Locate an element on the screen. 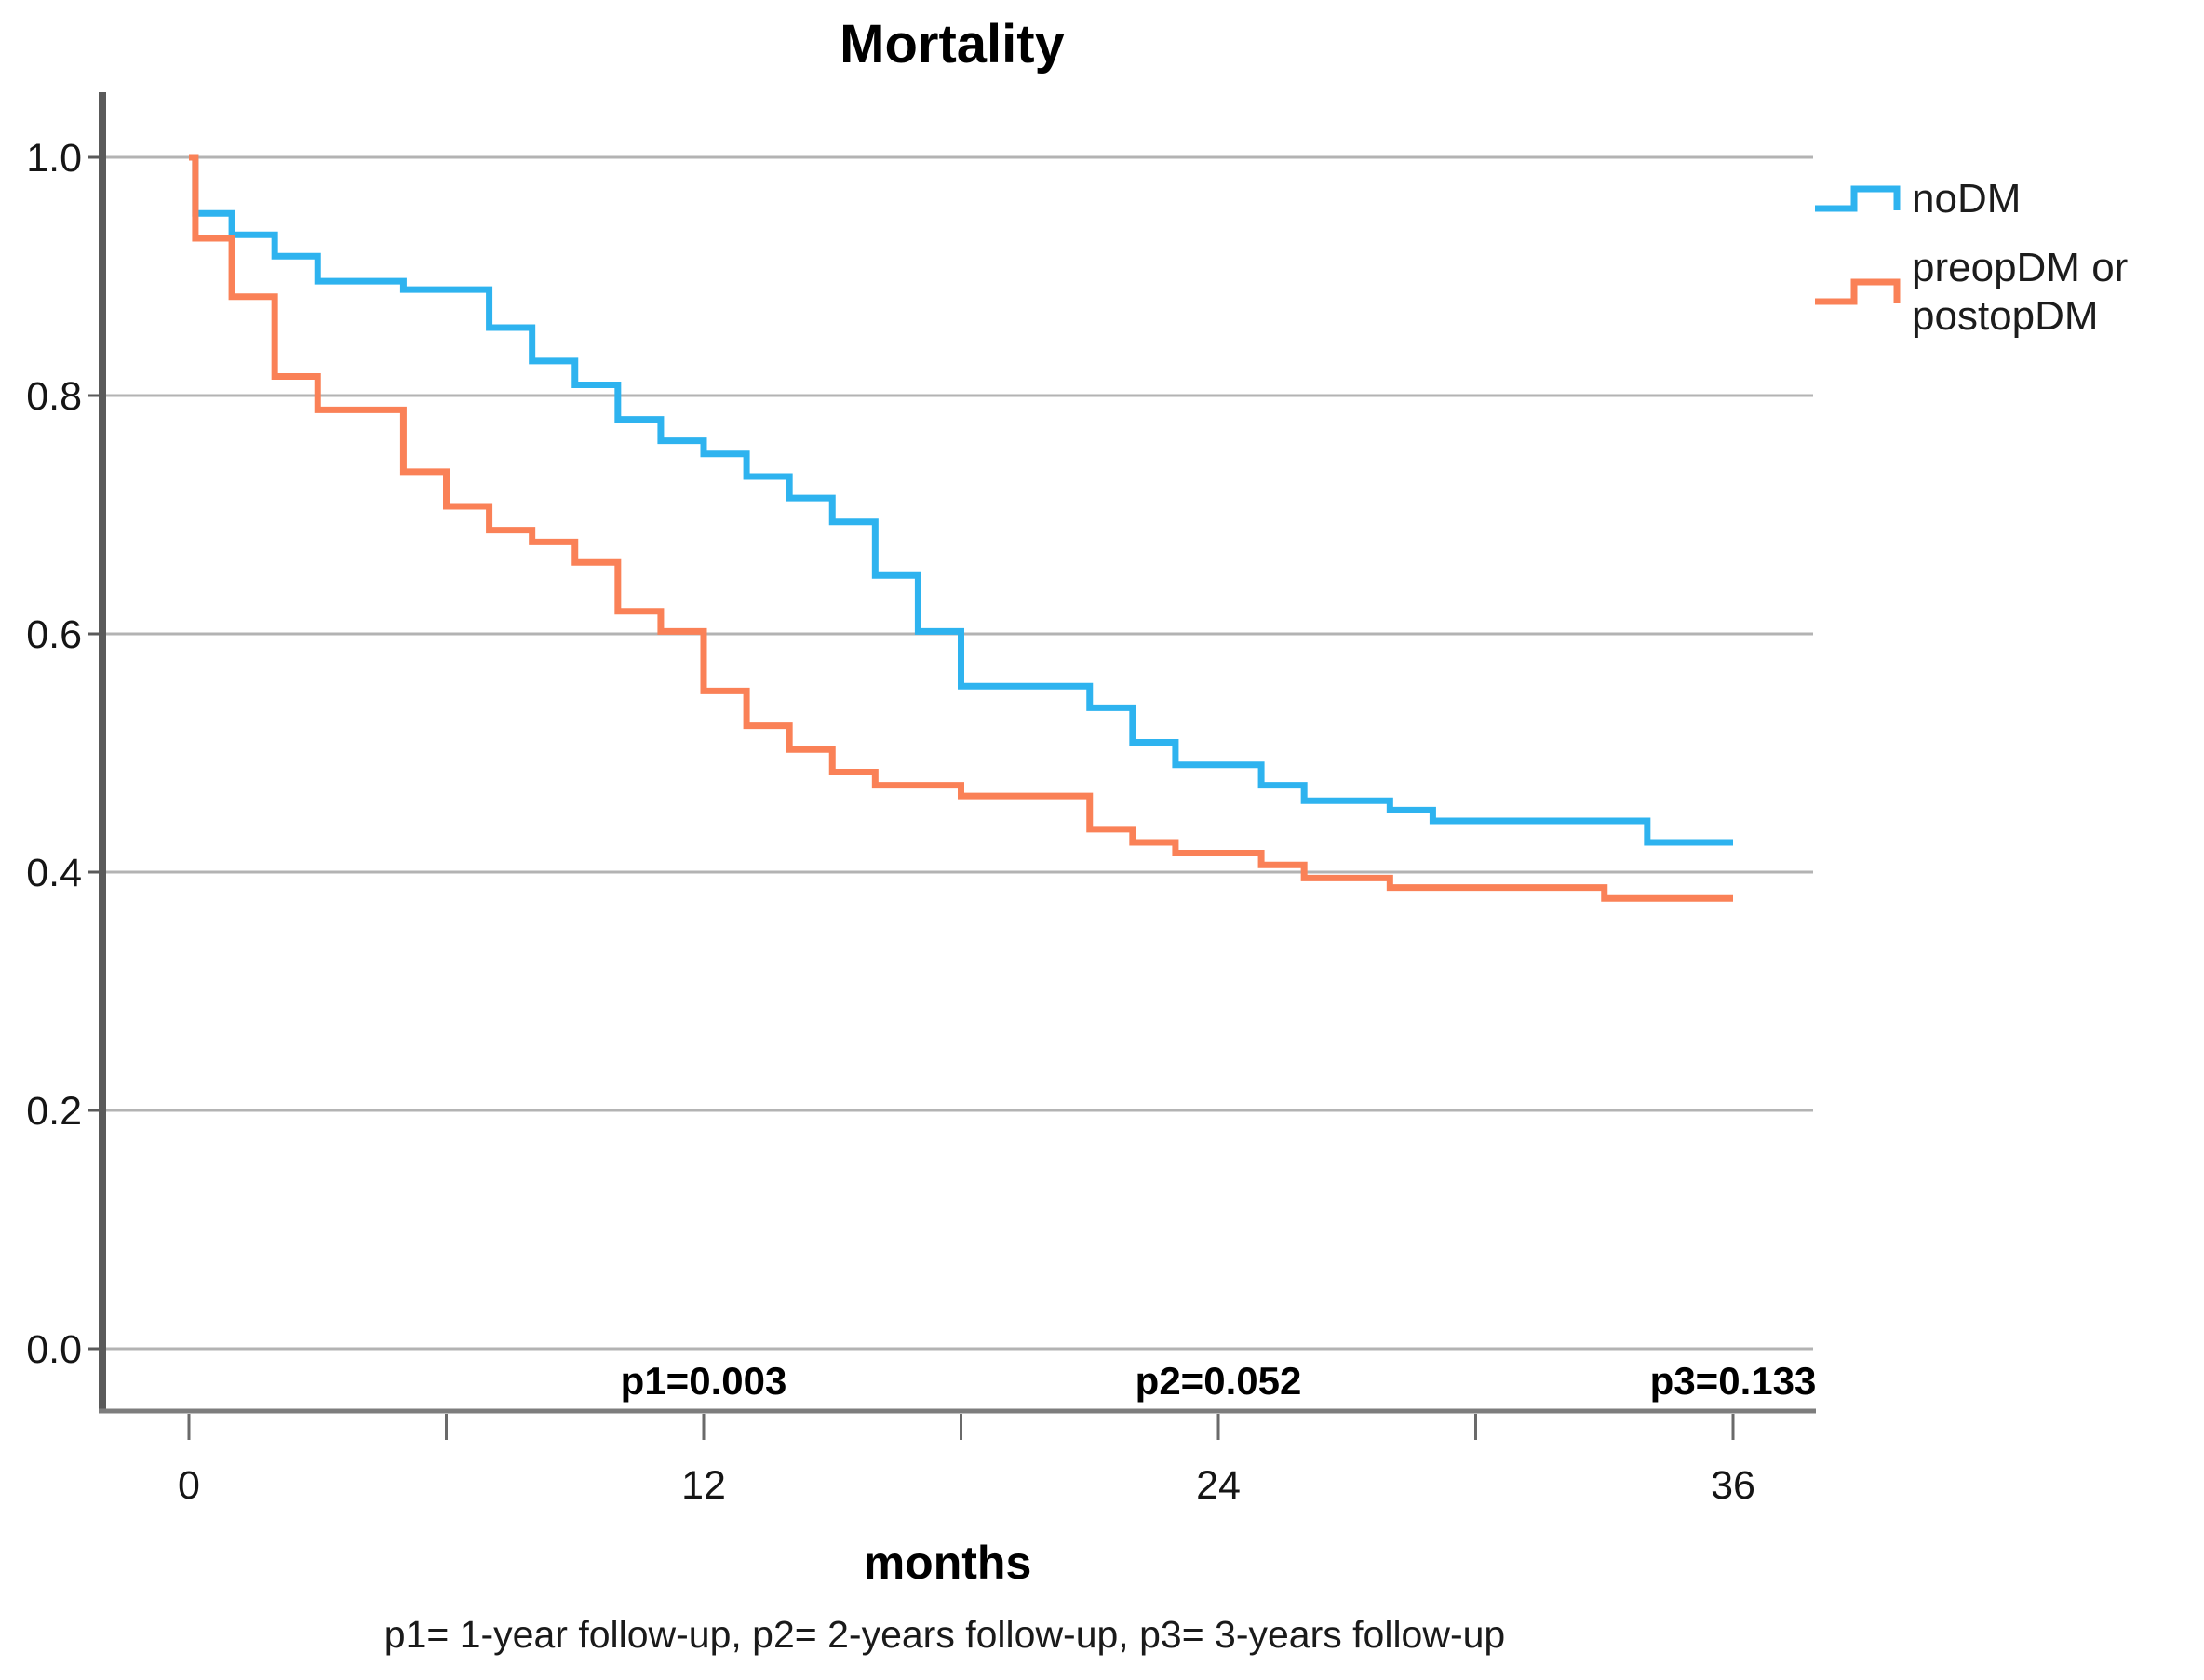 This screenshot has height=1680, width=2204. p-value-annotation-2: p2=0.052 is located at coordinates (1219, 1381).